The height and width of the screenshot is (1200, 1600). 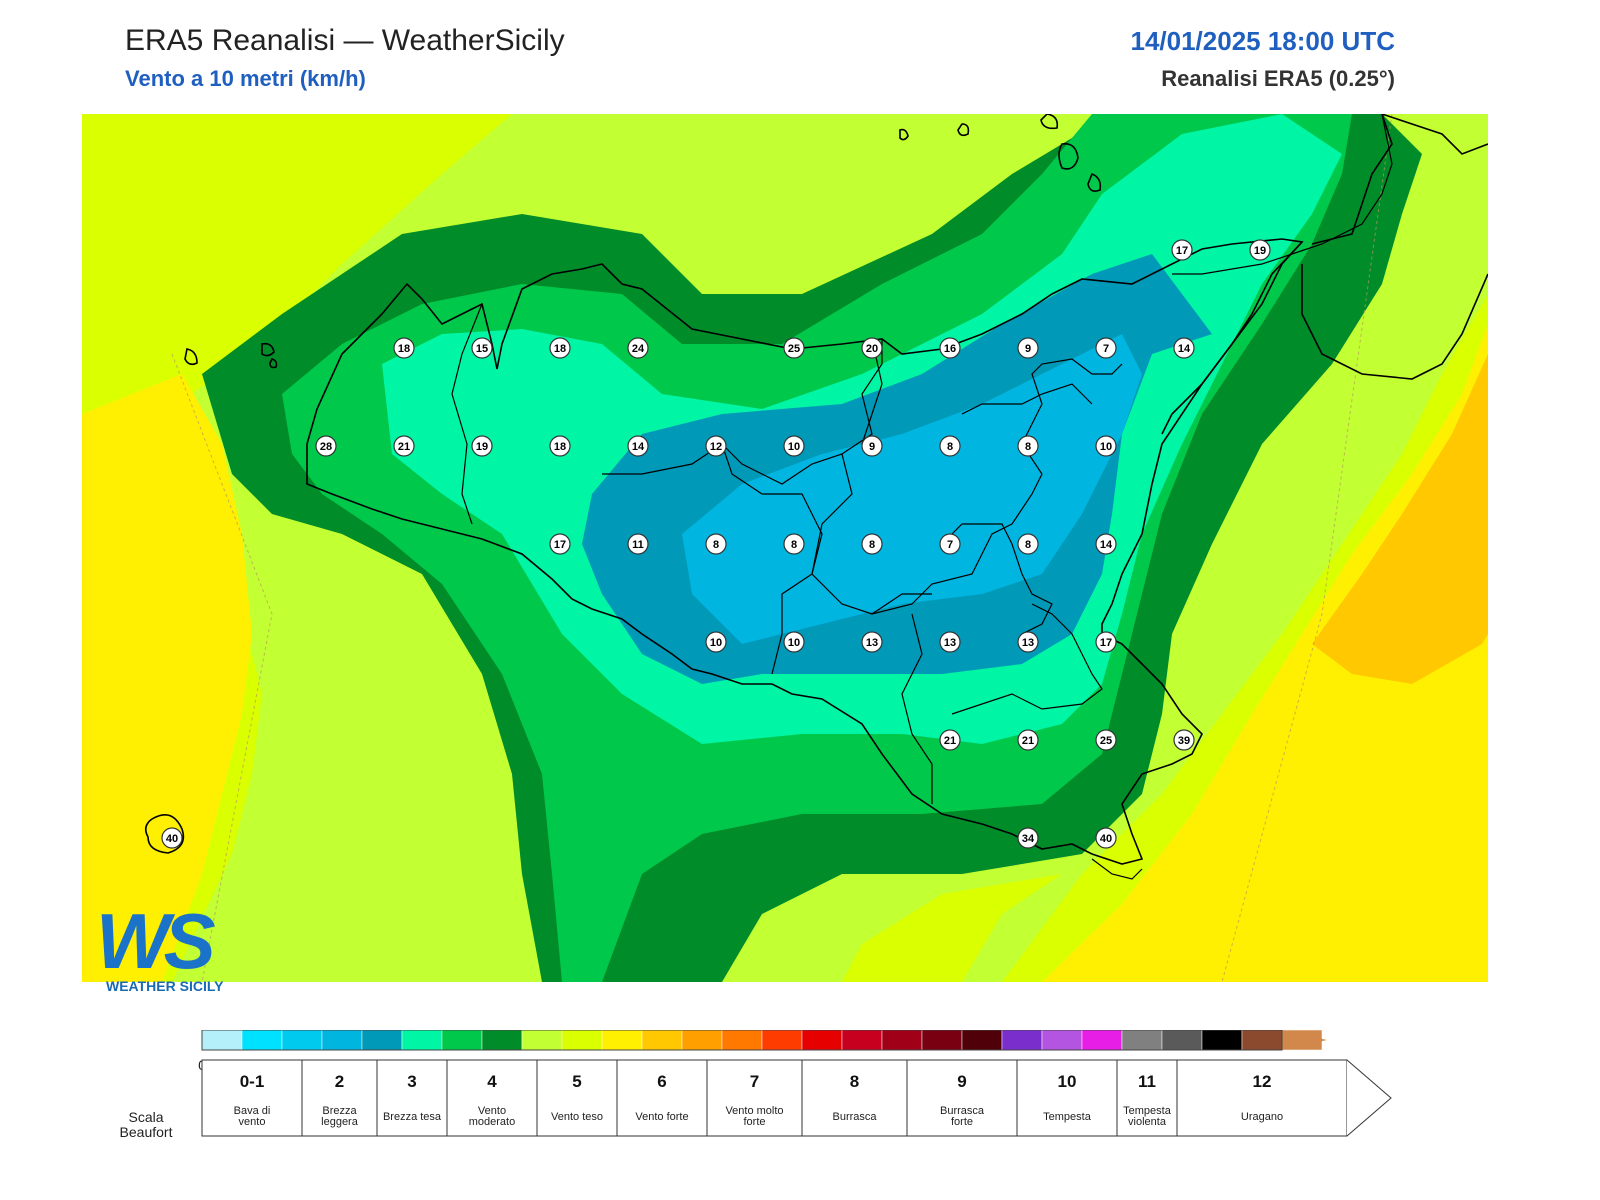 What do you see at coordinates (1147, 1098) in the screenshot?
I see `beaufort-cell: 11 Tempesta violenta` at bounding box center [1147, 1098].